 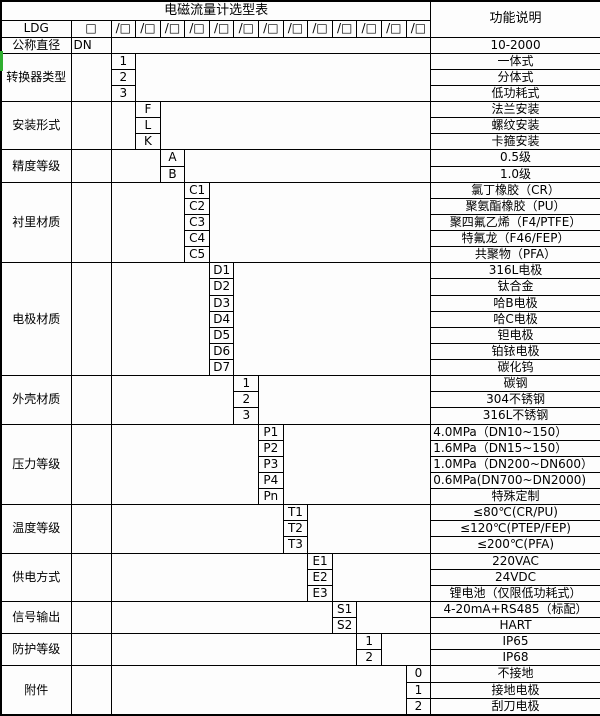 I want to click on description-cell: ≤80℃(CR/PU), so click(x=515, y=513).